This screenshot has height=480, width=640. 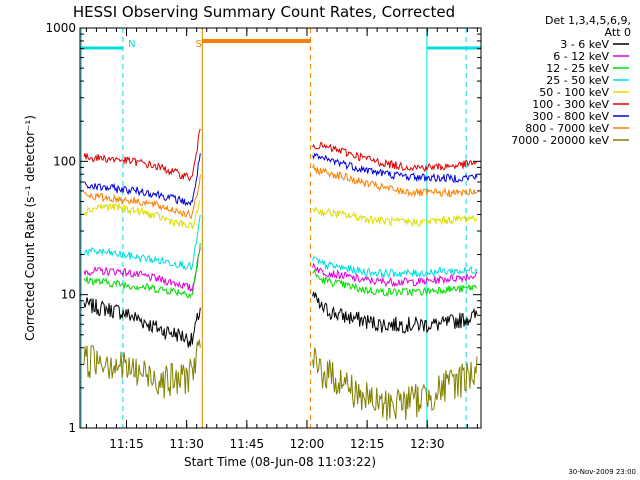 I want to click on legend-entry: 6 - 12 keV, so click(x=581, y=56).